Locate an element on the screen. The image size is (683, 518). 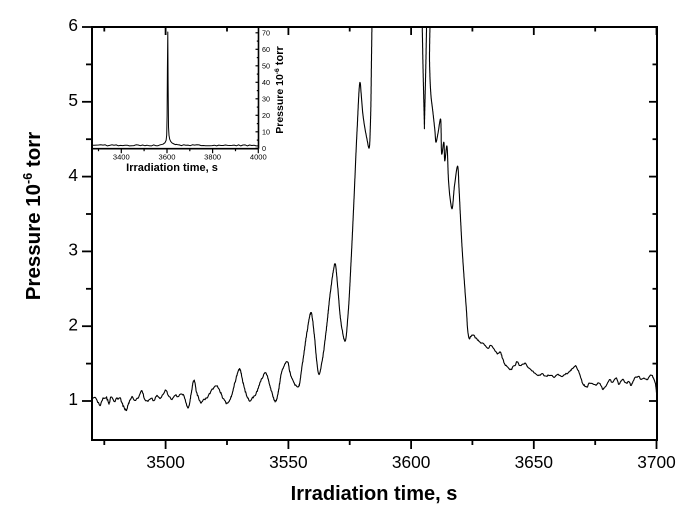
svg-text: 3700 is located at coordinates (656, 462).